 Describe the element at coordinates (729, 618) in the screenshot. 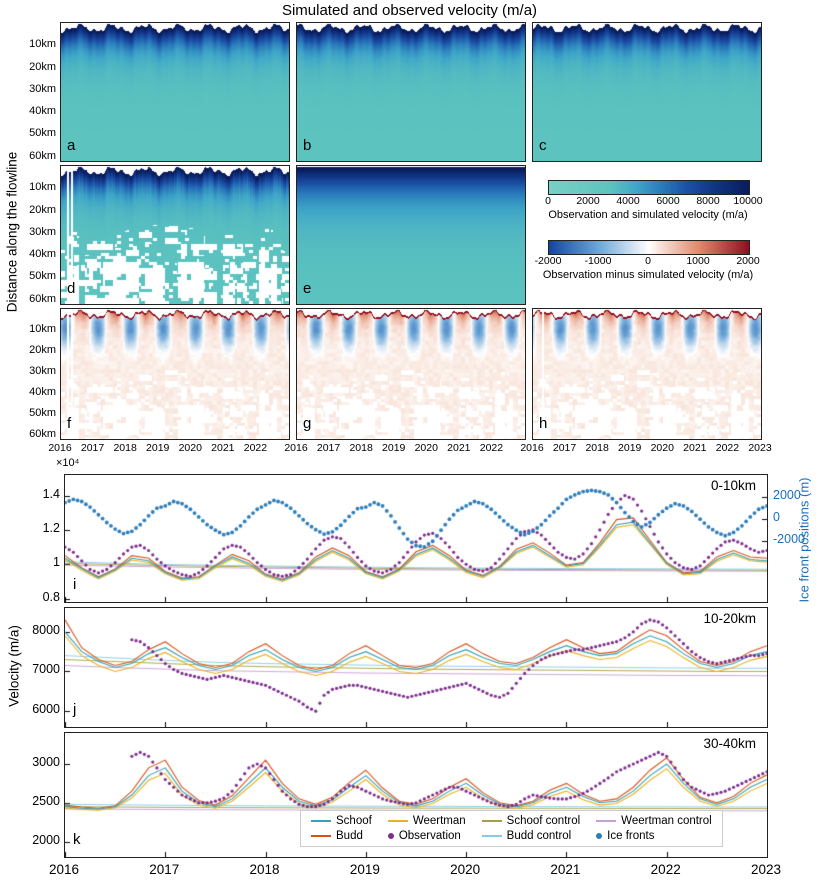

I see `region-label: 10-20km` at that location.